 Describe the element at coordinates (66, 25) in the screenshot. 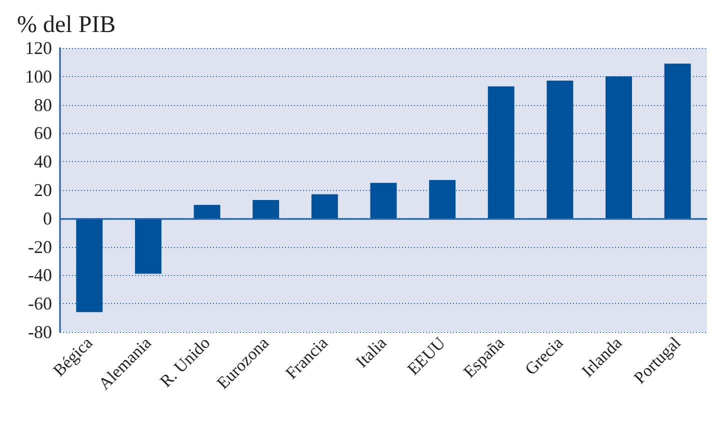

I see `chart-title: % del PIB` at that location.